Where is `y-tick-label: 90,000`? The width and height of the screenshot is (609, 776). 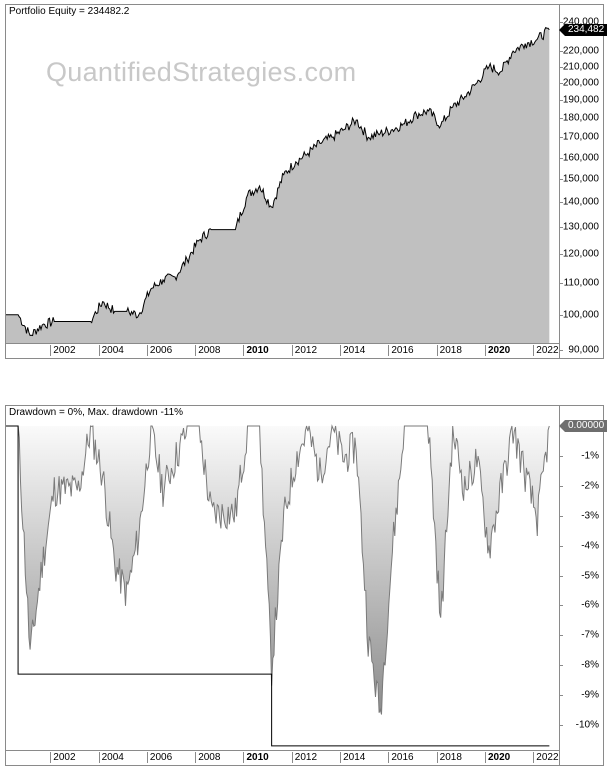 y-tick-label: 90,000 is located at coordinates (583, 350).